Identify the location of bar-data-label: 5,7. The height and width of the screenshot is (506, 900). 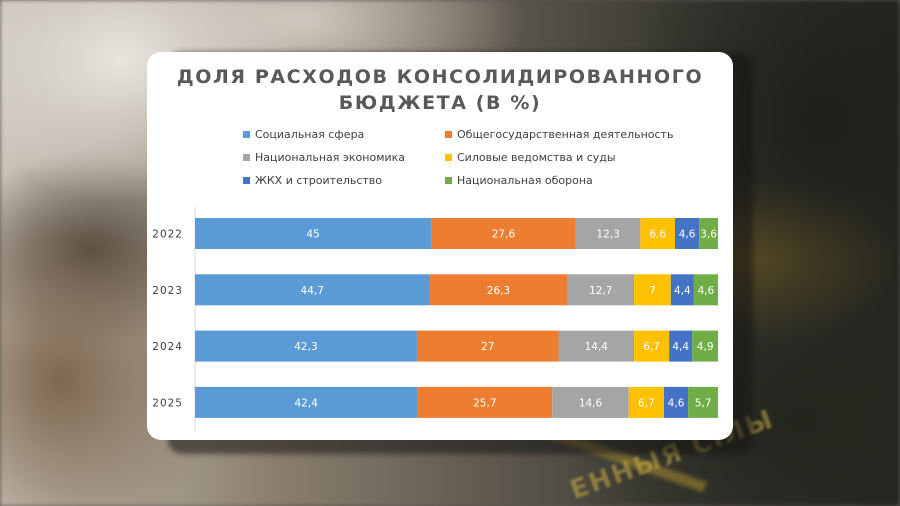
(703, 403).